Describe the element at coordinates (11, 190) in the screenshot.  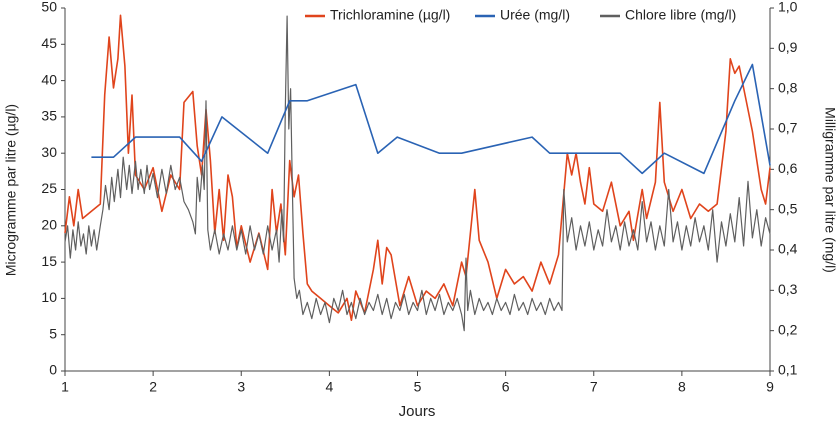
I see `y-axis-label: Microgramme par litre (µg/l)` at that location.